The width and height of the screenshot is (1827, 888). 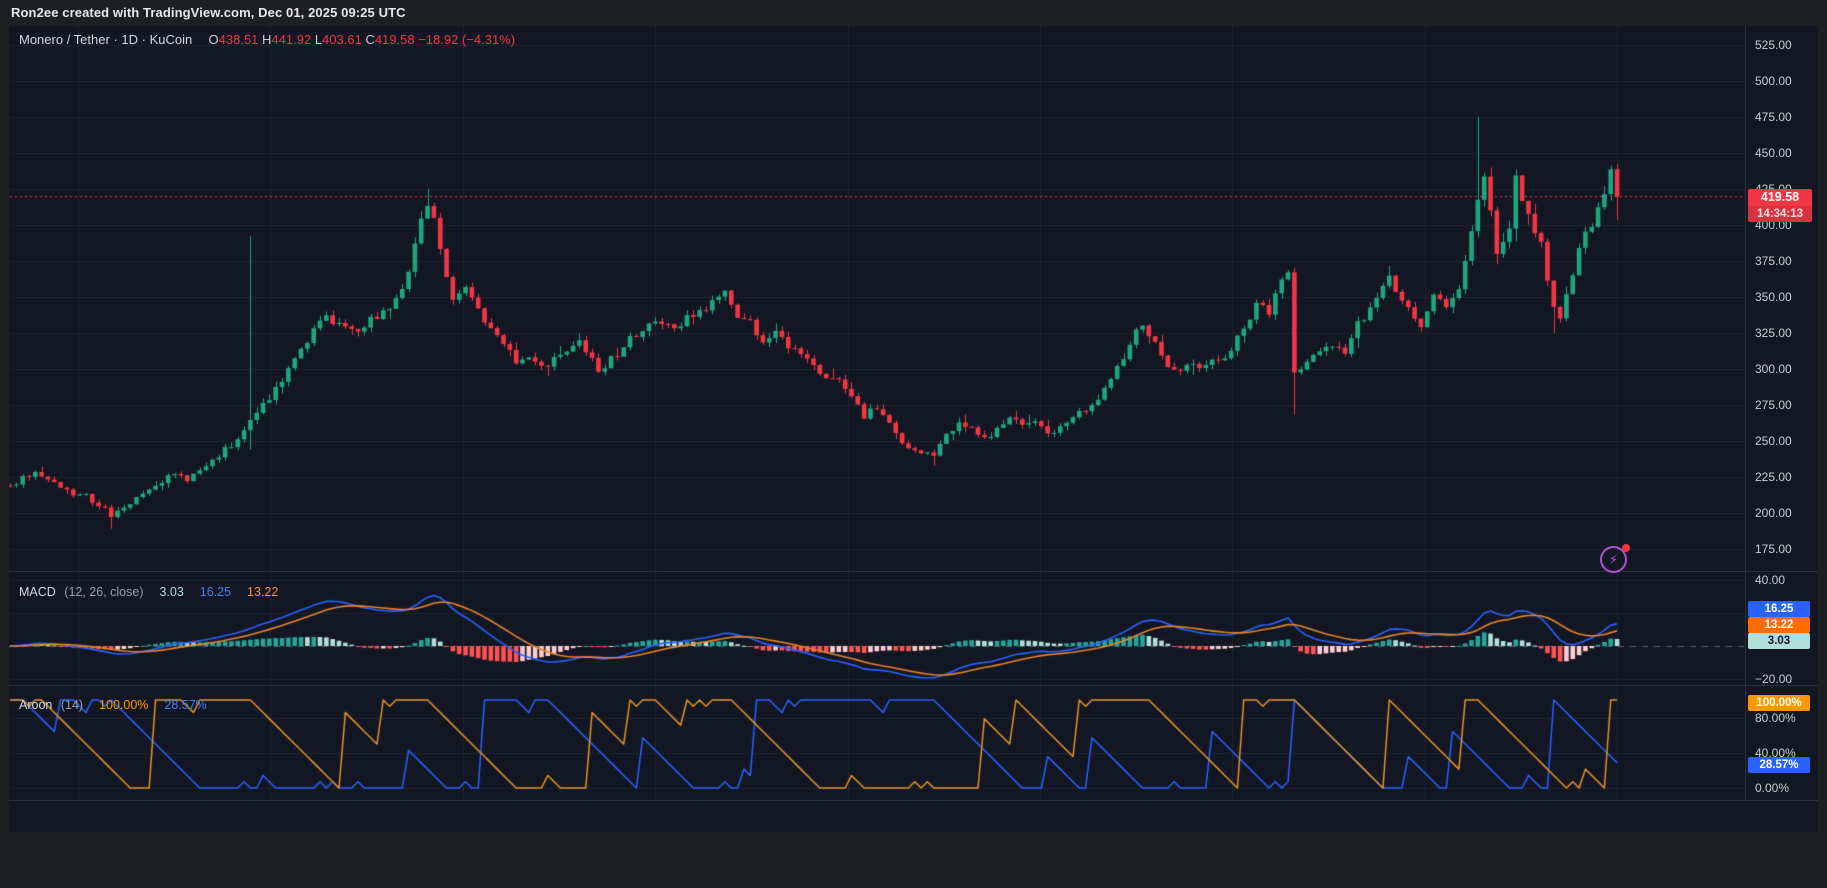 What do you see at coordinates (124, 705) in the screenshot?
I see `aroon-up-value: 100.00%` at bounding box center [124, 705].